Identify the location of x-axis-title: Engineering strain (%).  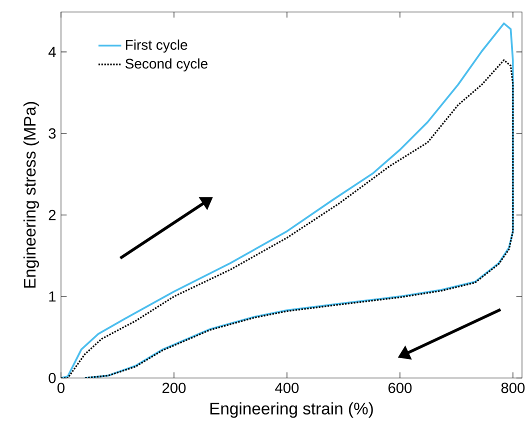
(291, 410).